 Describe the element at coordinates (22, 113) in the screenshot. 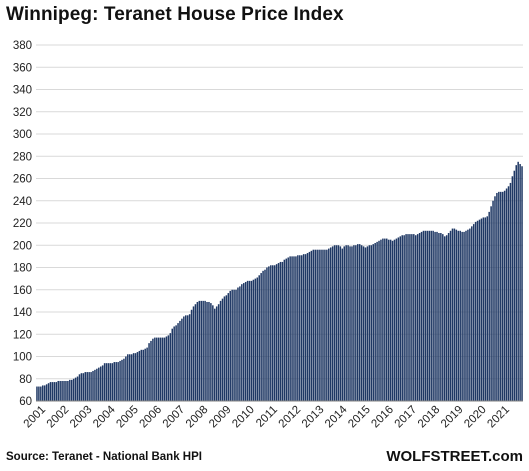

I see `y-tick-label: 320` at that location.